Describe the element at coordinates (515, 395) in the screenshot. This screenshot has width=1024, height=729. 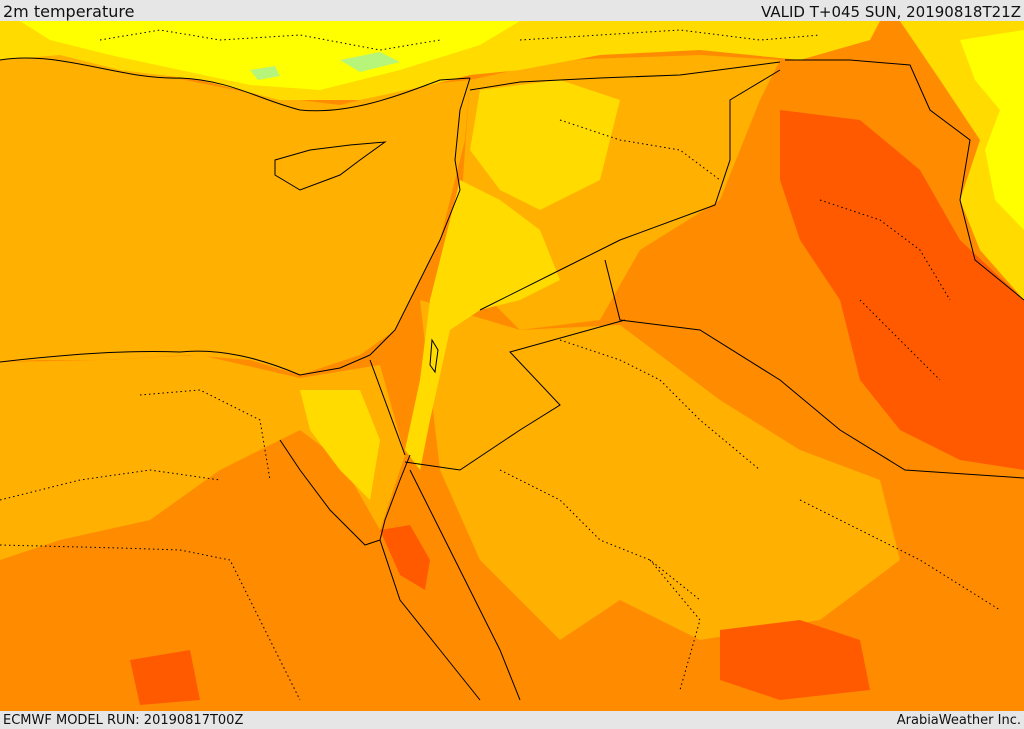
I see `border-jordan-saudi` at that location.